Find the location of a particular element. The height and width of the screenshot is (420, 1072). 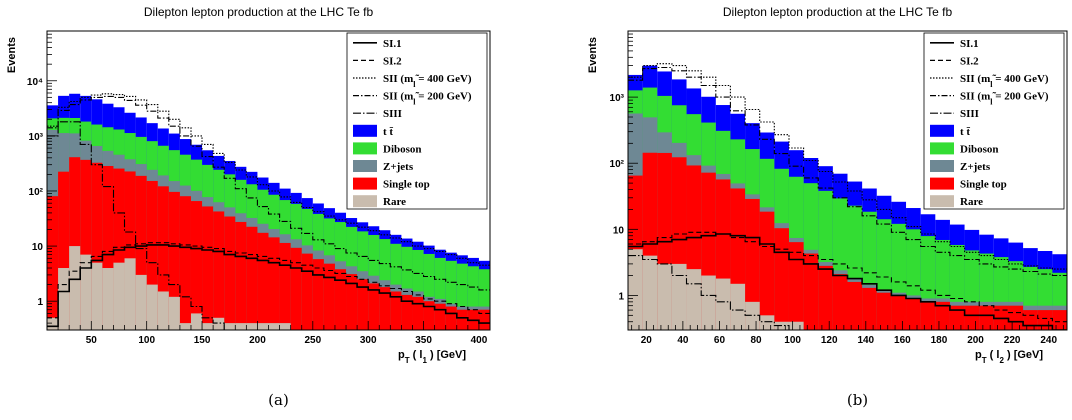

x-tick-label: 150 is located at coordinates (202, 340).